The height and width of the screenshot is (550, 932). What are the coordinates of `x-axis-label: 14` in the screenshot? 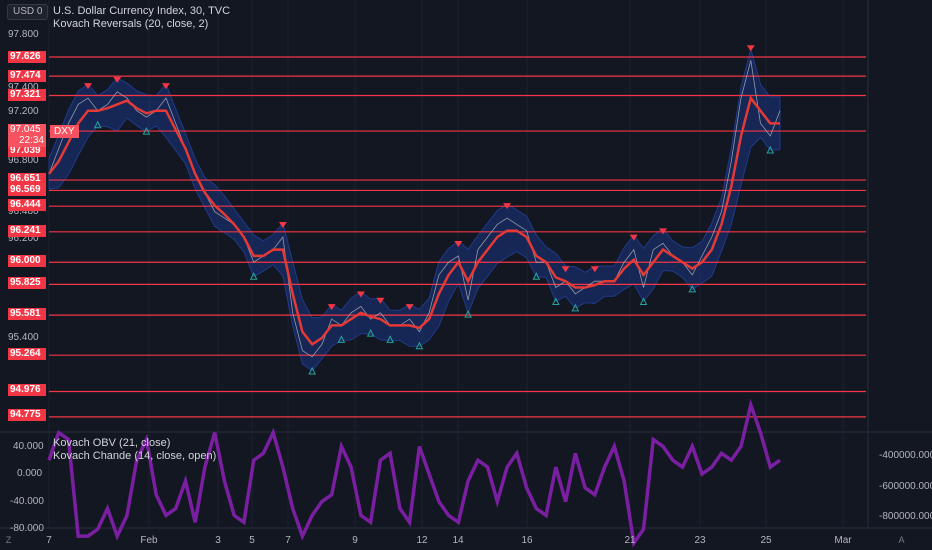 It's located at (458, 540).